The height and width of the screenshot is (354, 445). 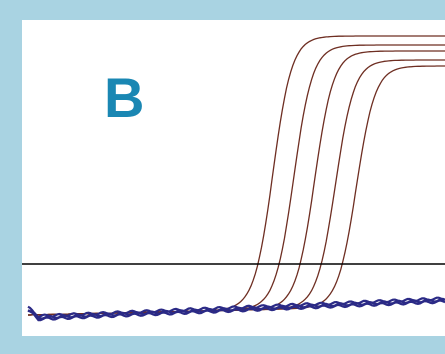 I want to click on panel-label: B, so click(x=124, y=97).